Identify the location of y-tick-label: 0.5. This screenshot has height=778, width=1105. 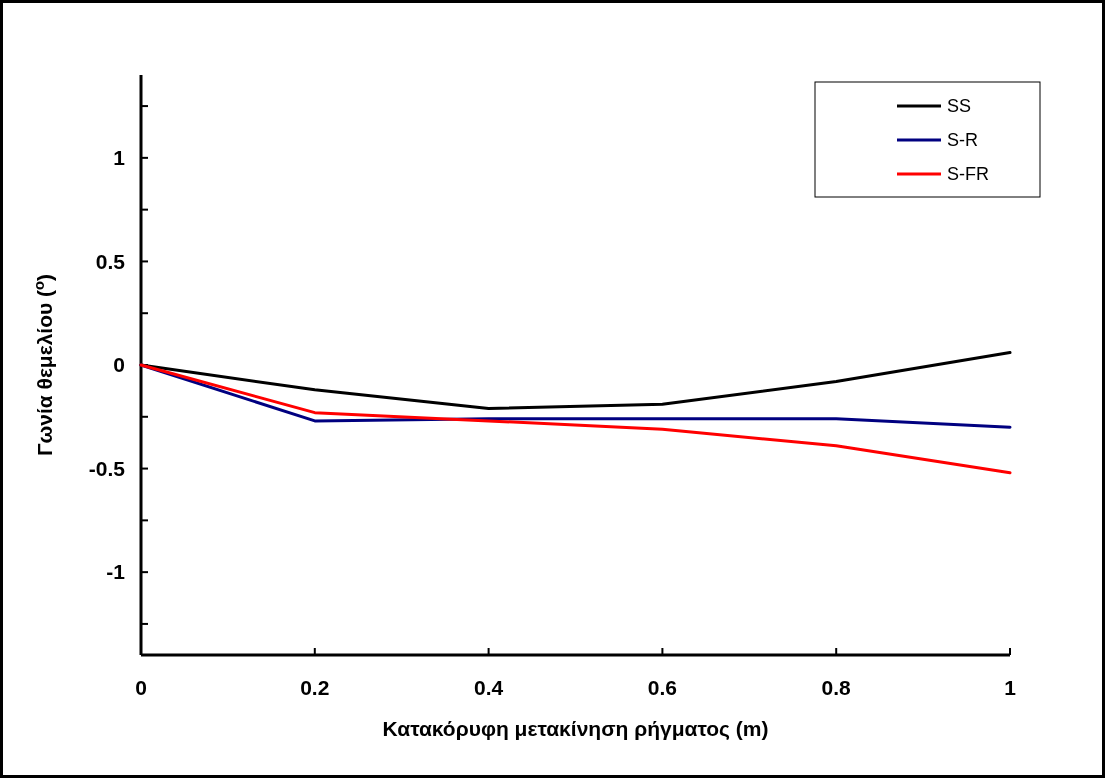
(110, 261).